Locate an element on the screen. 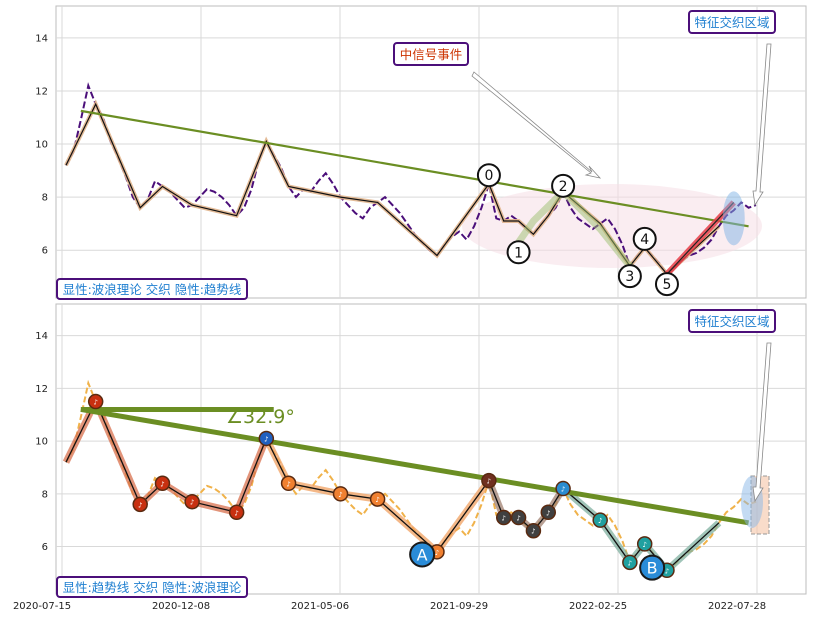 The image size is (813, 617). legend-box-bottom is located at coordinates (152, 587).